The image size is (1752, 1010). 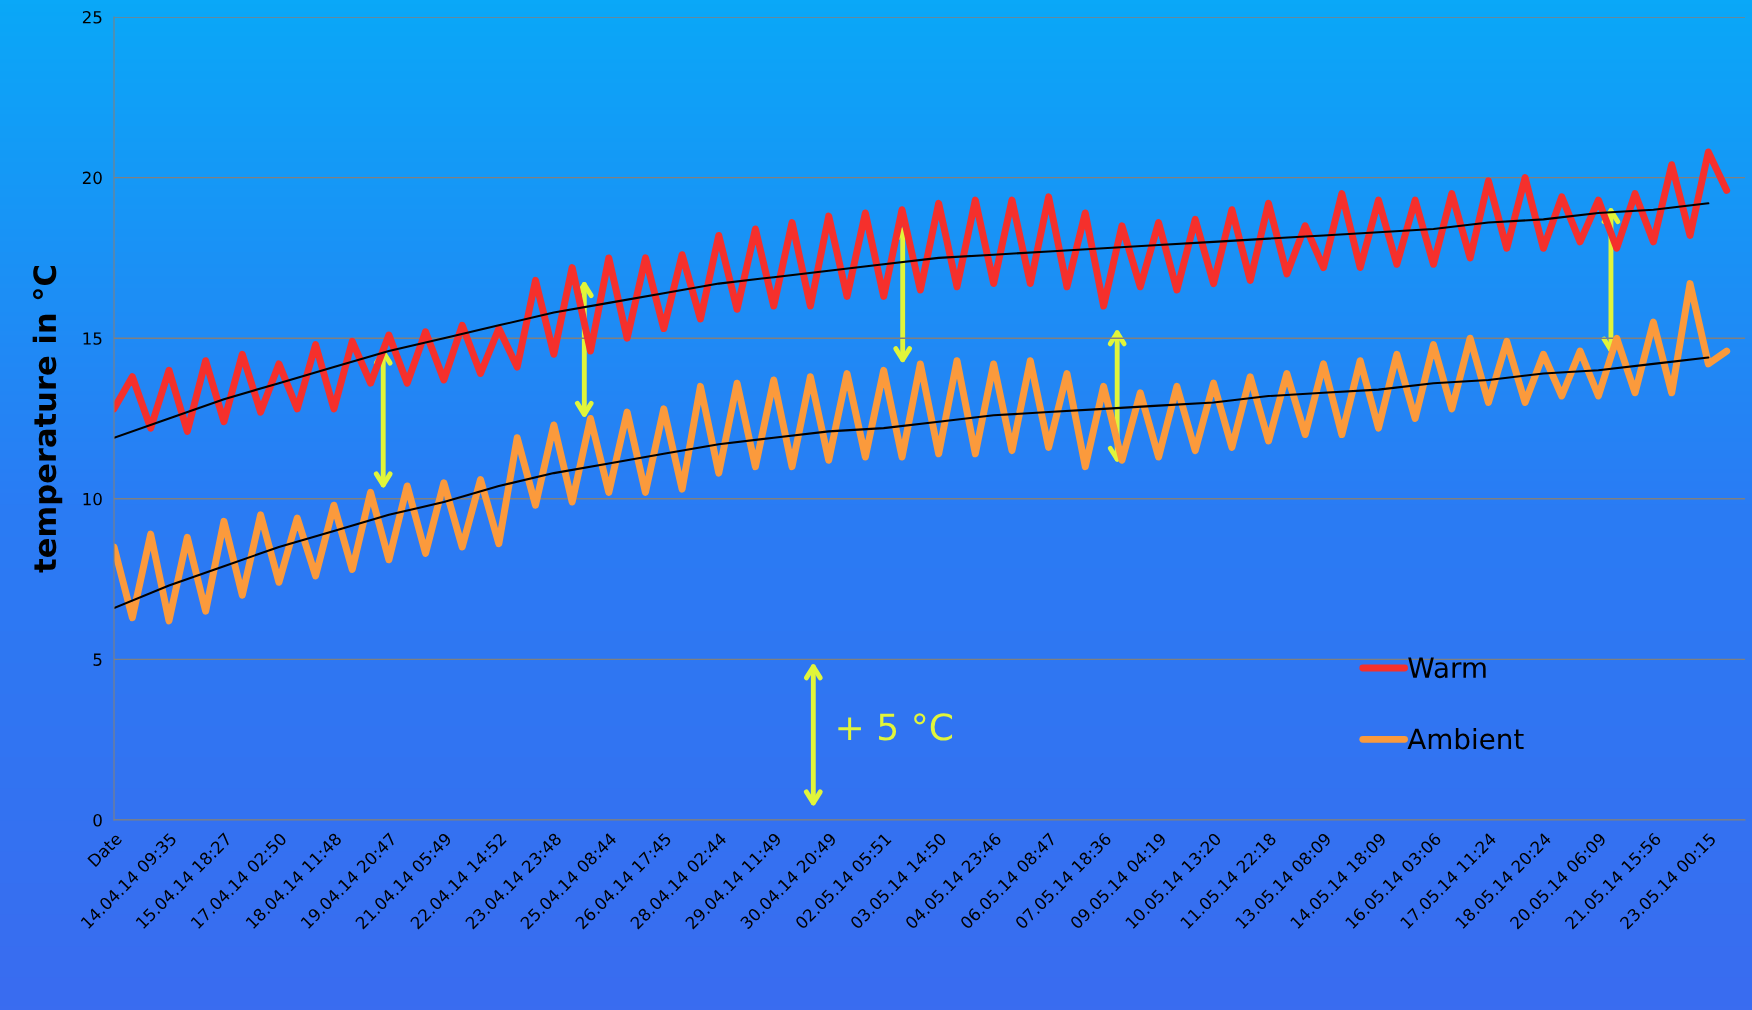 I want to click on y-tick-label: 25, so click(x=92, y=17).